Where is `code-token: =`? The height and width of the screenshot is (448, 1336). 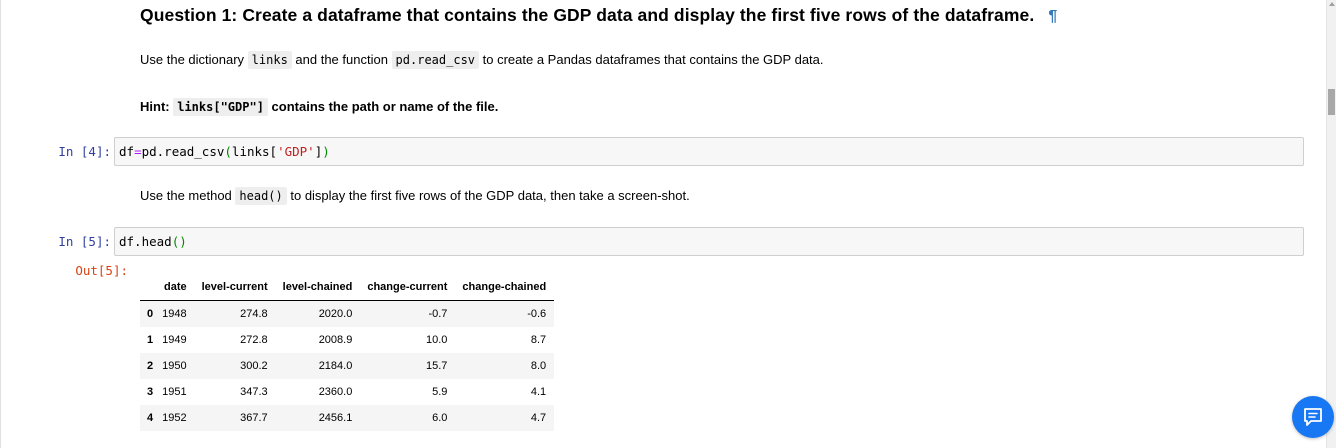
code-token: = is located at coordinates (138, 151).